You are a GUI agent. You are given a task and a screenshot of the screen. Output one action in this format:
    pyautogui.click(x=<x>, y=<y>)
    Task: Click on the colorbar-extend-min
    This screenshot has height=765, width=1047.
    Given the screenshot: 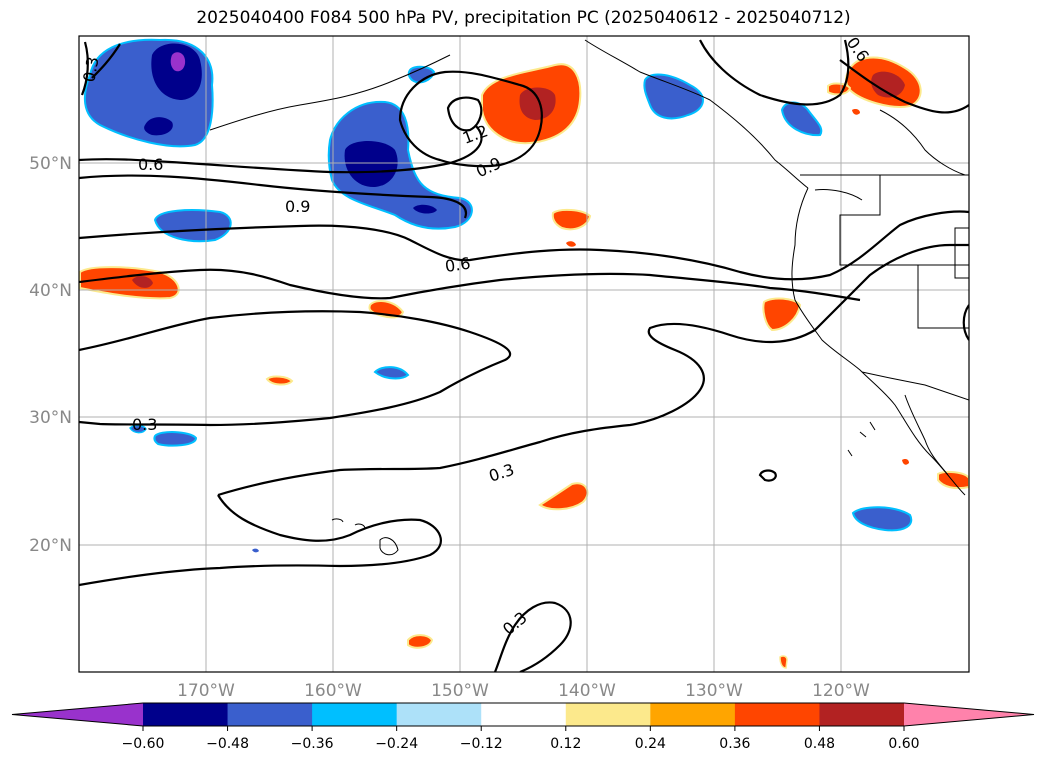 What is the action you would take?
    pyautogui.click(x=77, y=714)
    